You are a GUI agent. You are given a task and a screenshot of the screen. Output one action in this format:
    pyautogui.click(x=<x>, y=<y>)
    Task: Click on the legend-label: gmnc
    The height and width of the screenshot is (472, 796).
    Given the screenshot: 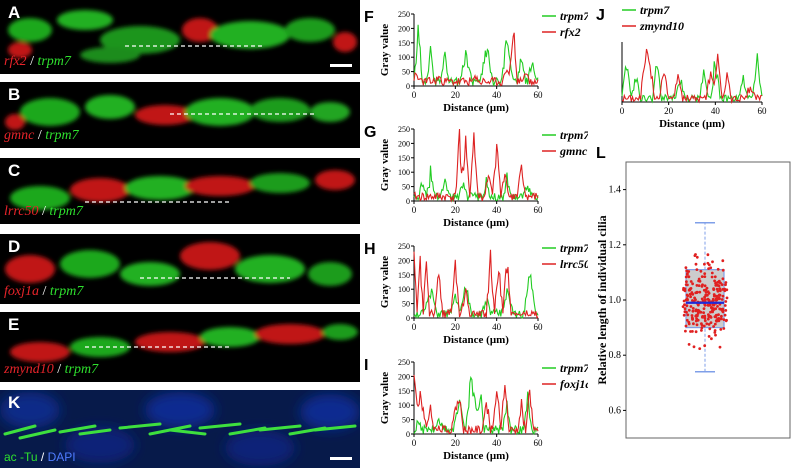 What is the action you would take?
    pyautogui.click(x=573, y=151)
    